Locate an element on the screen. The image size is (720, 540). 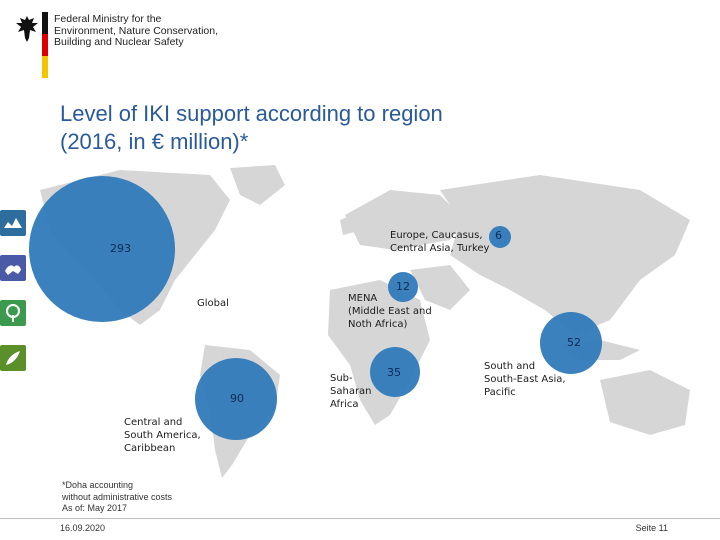
bubble-mena is located at coordinates (403, 287).